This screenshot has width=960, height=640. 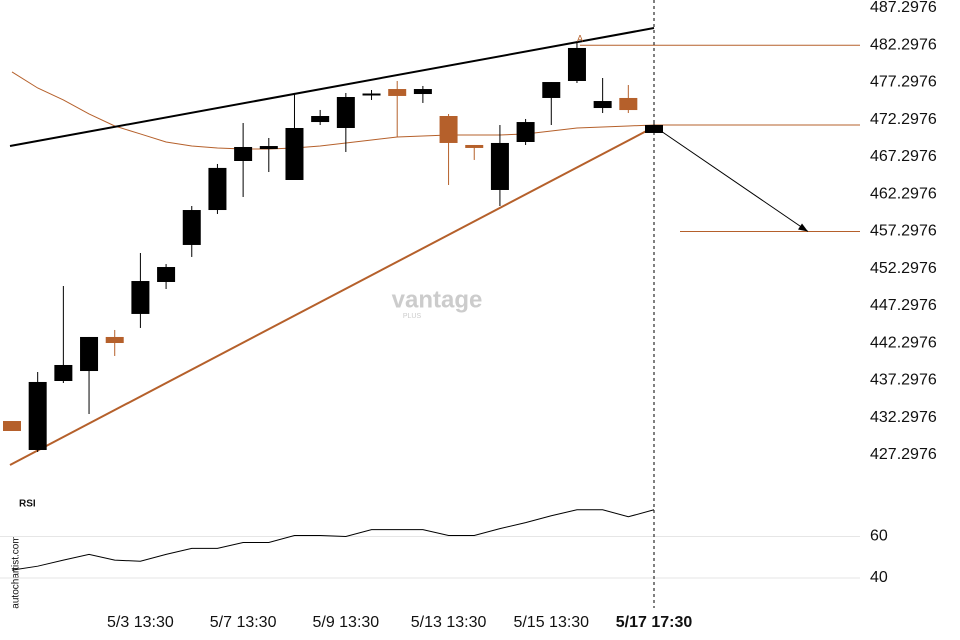 What do you see at coordinates (903, 342) in the screenshot?
I see `y-tick-label: 442.2976` at bounding box center [903, 342].